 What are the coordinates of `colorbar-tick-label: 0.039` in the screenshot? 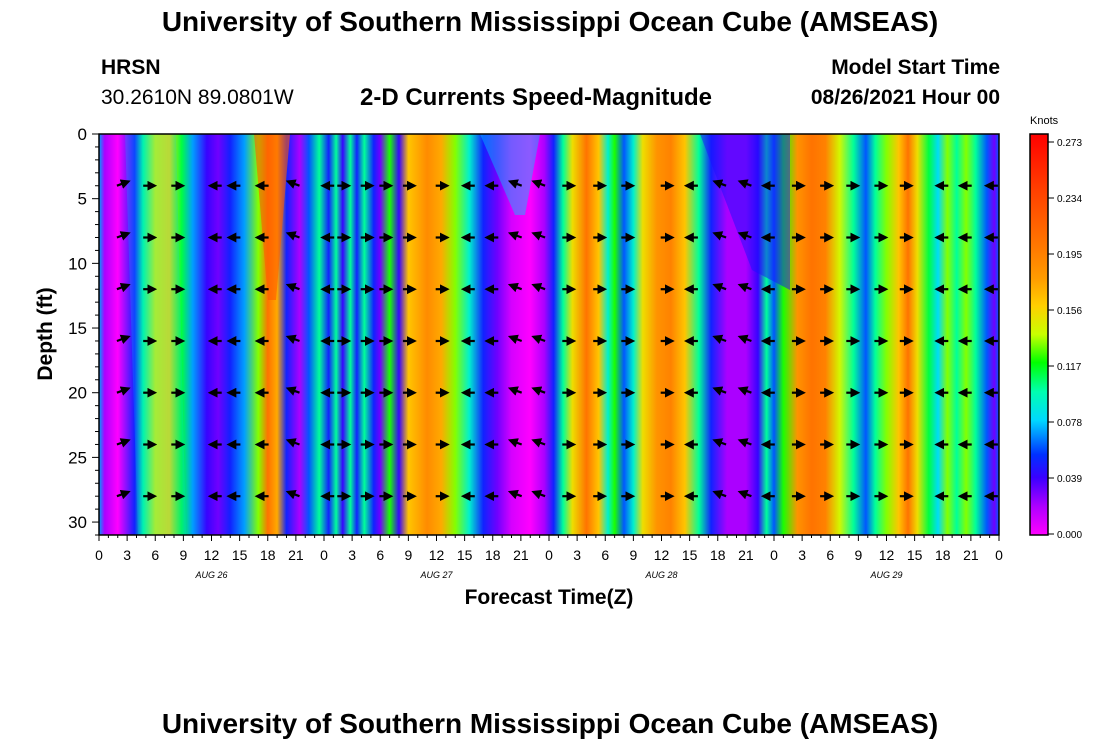 It's located at (1069, 479).